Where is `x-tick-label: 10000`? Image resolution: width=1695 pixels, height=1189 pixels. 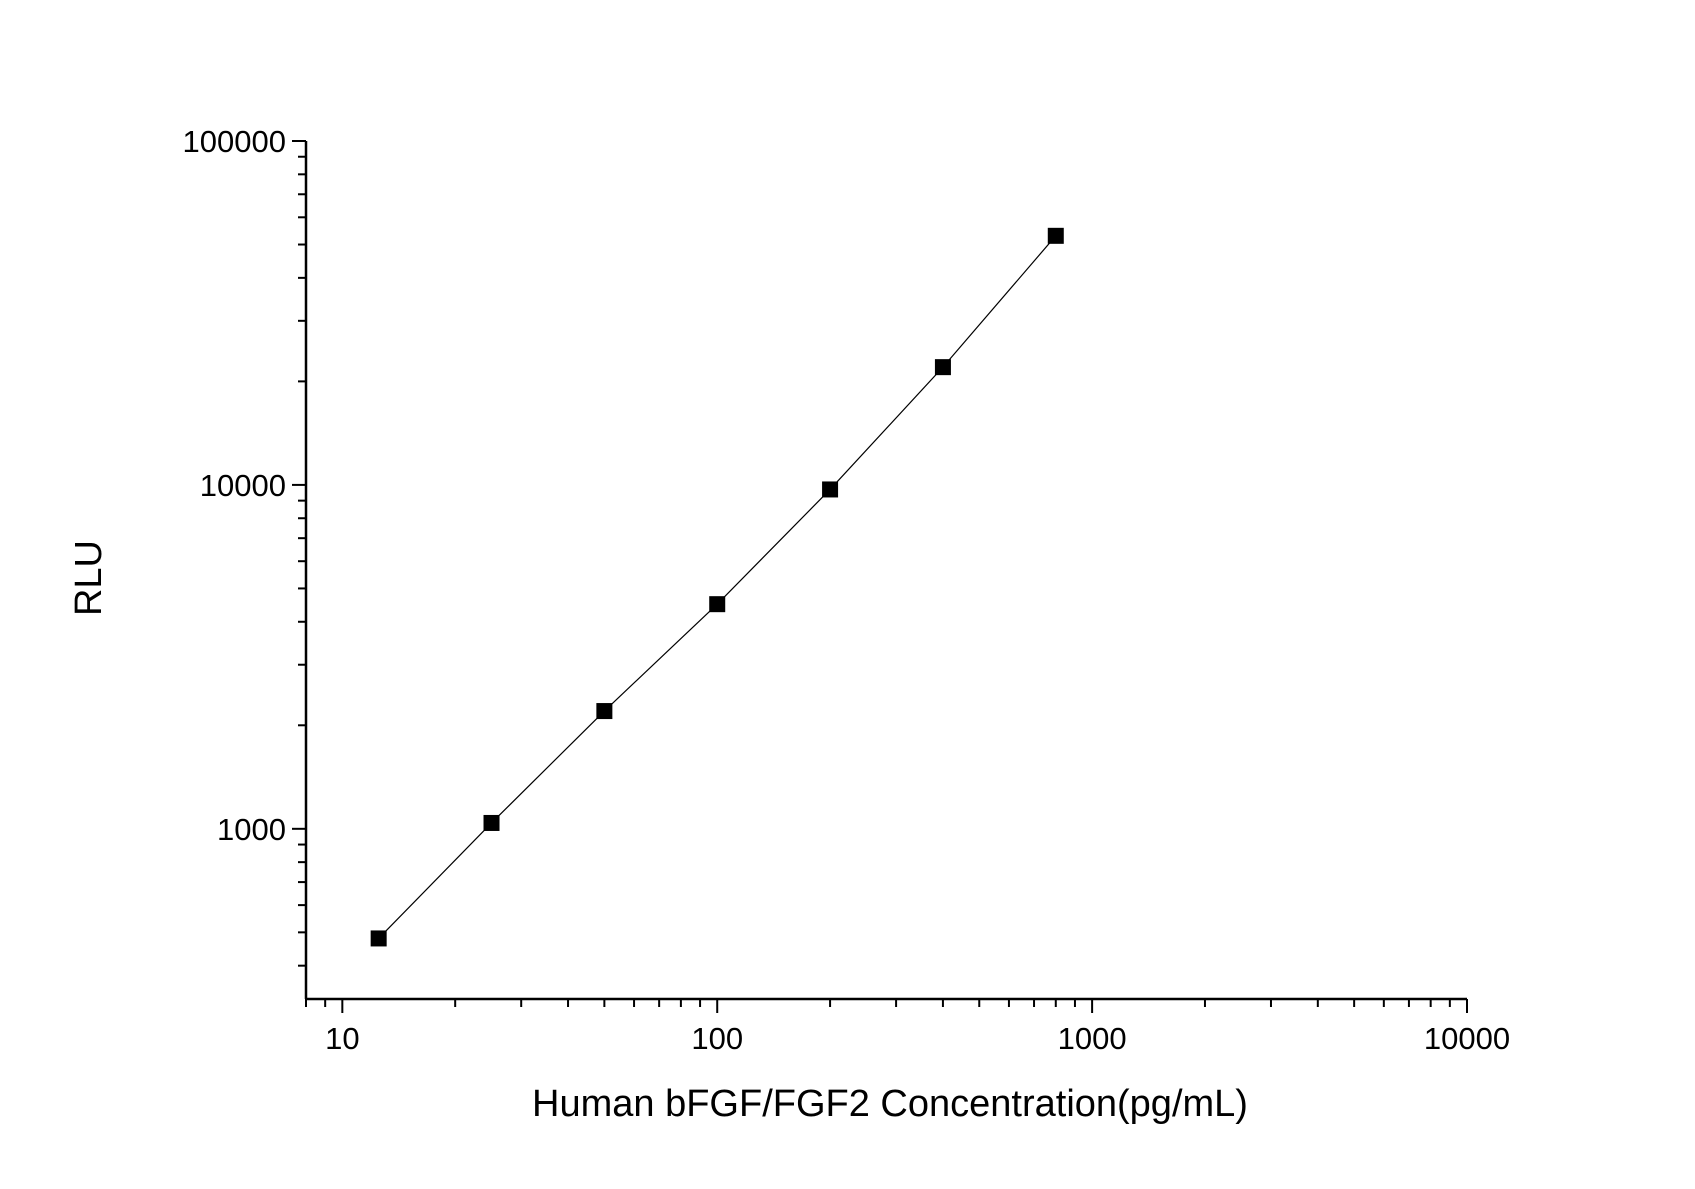 x-tick-label: 10000 is located at coordinates (1467, 1038).